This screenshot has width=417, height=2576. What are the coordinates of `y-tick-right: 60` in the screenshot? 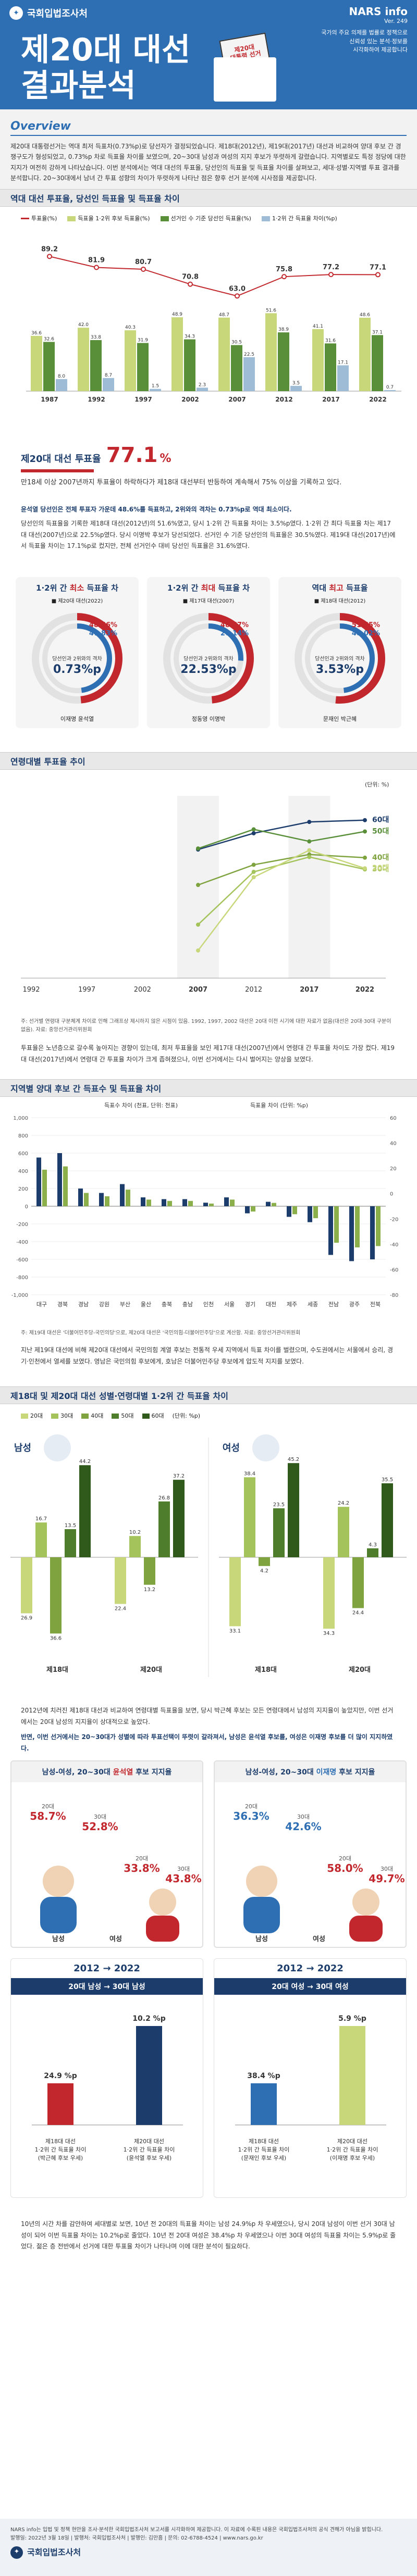 It's located at (393, 1118).